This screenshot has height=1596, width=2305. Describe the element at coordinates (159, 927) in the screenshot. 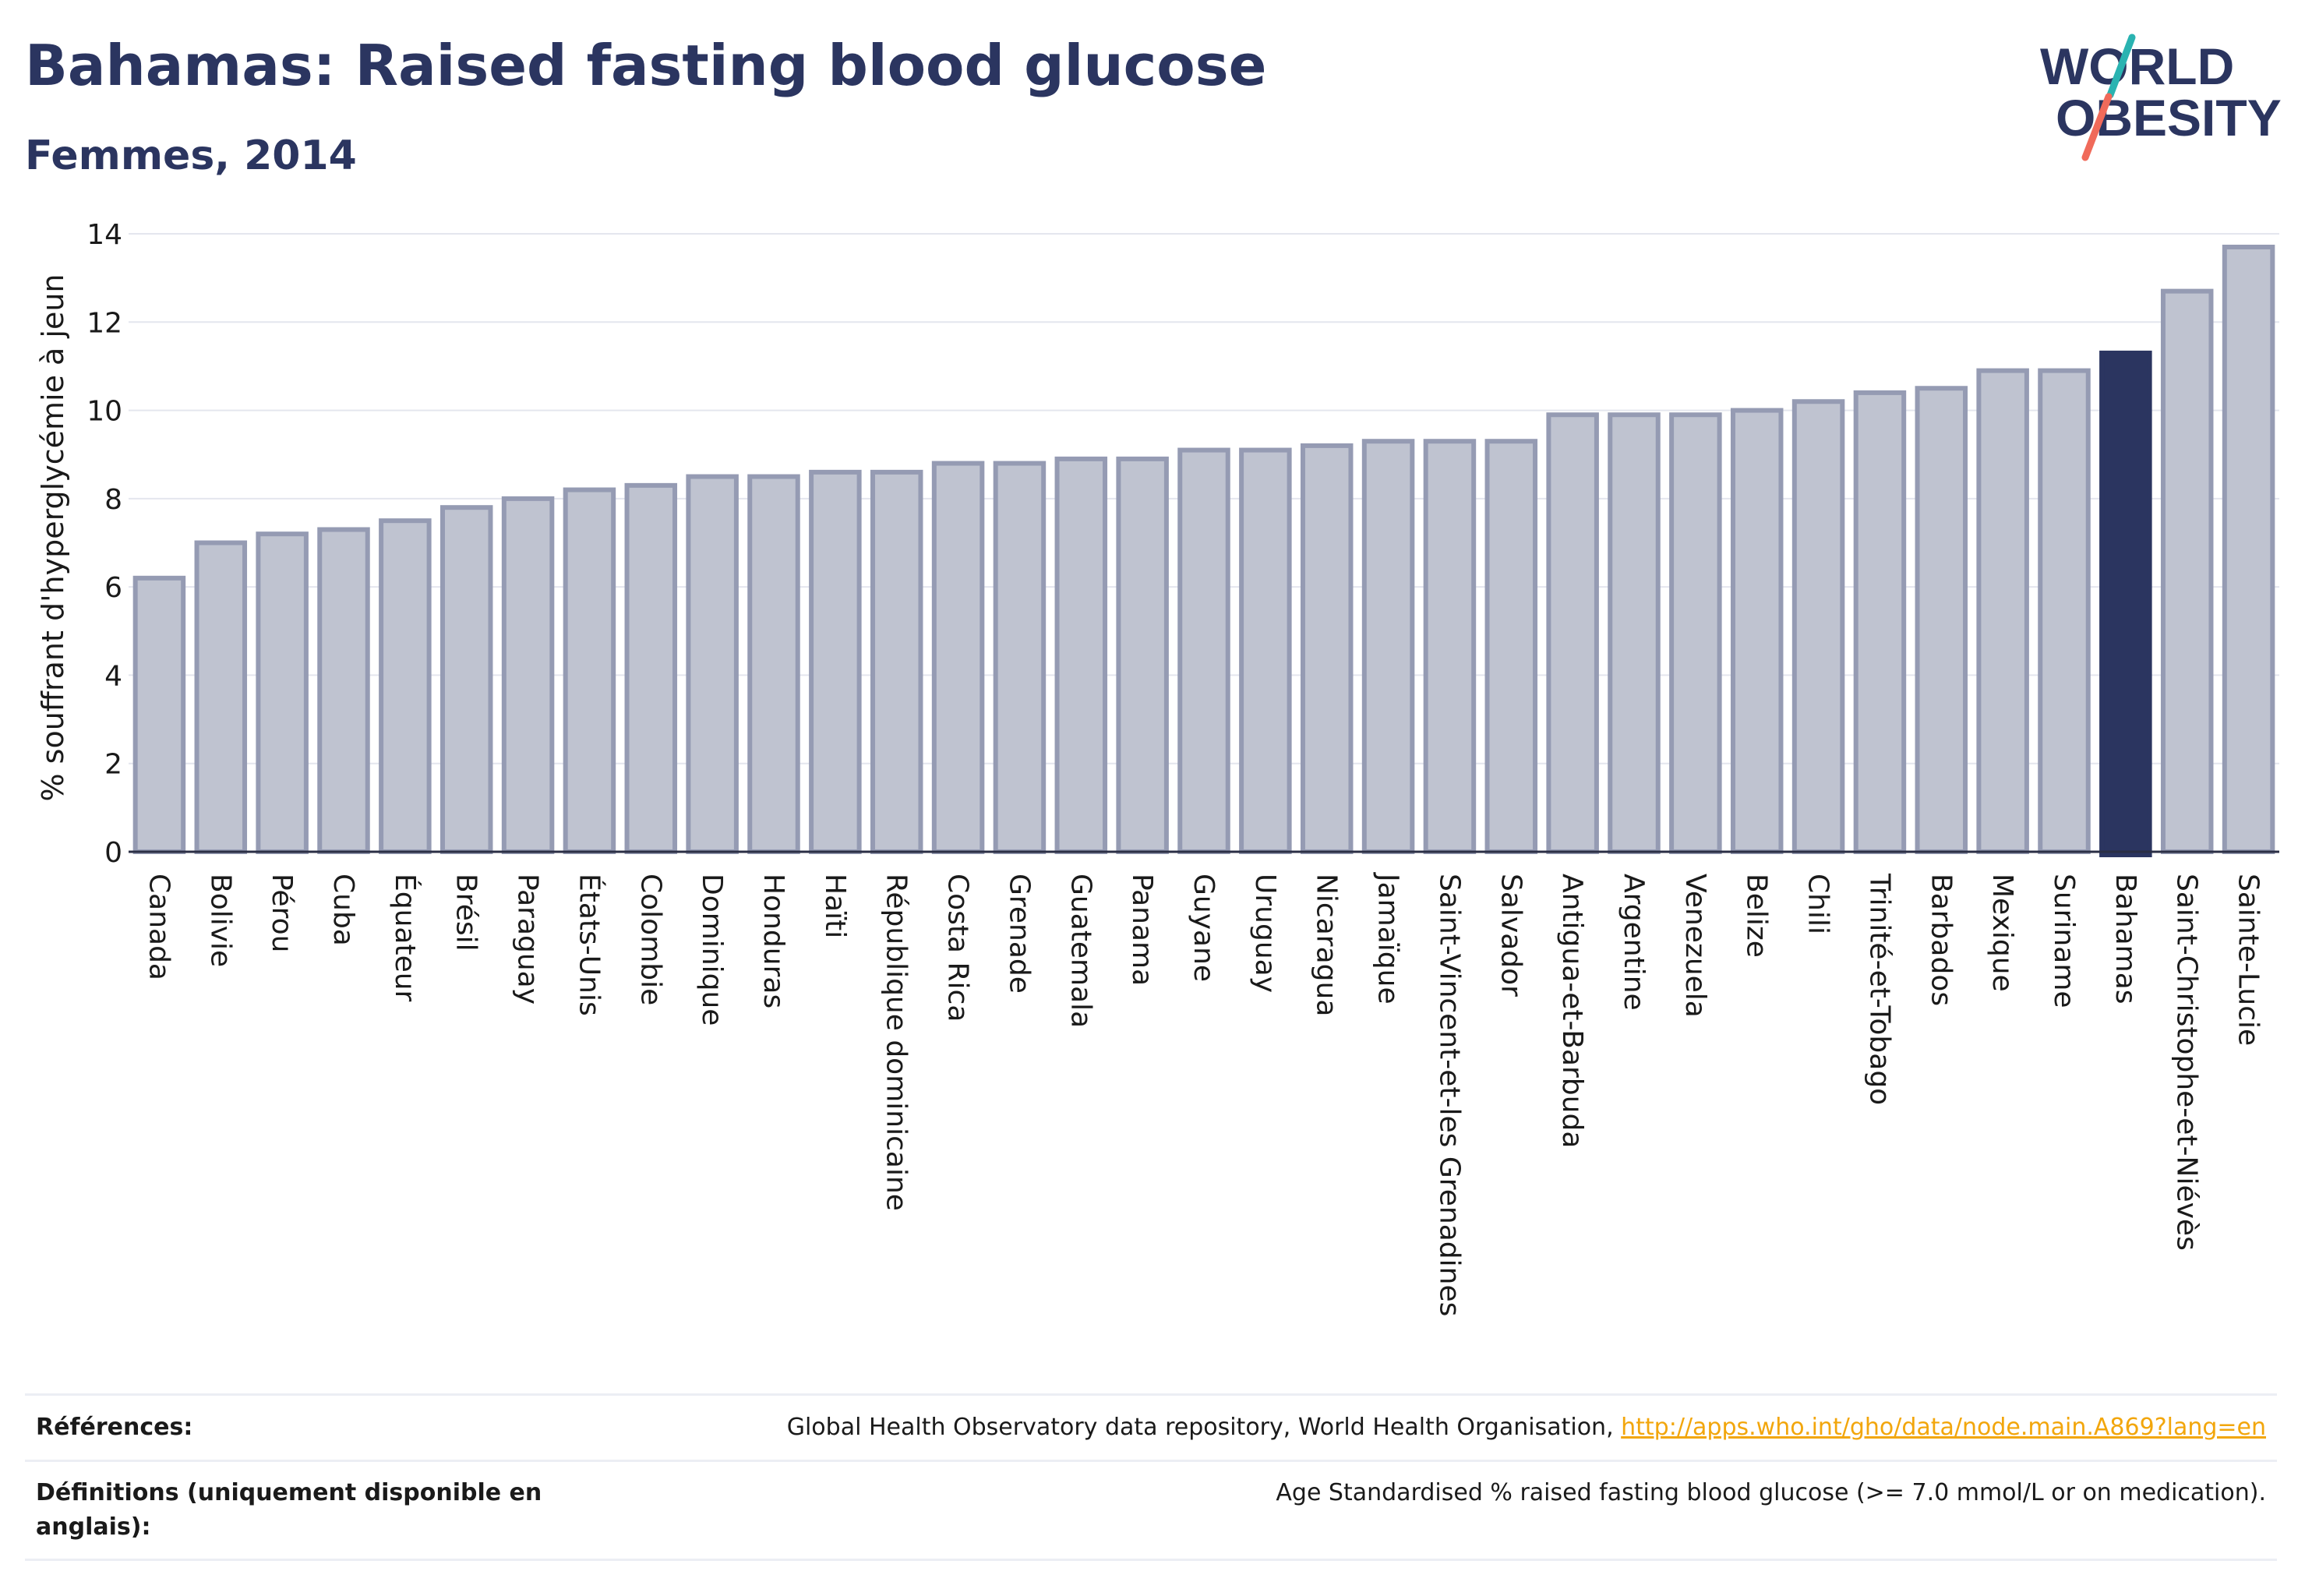

I see `x-tick-label: Canada` at that location.